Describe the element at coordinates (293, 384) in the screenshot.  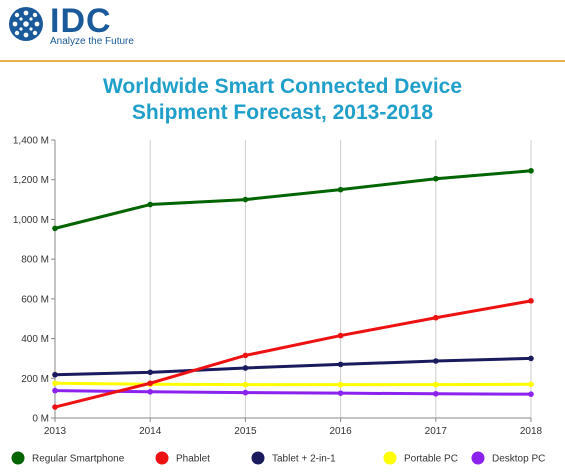
I see `series-line-portable-pc` at that location.